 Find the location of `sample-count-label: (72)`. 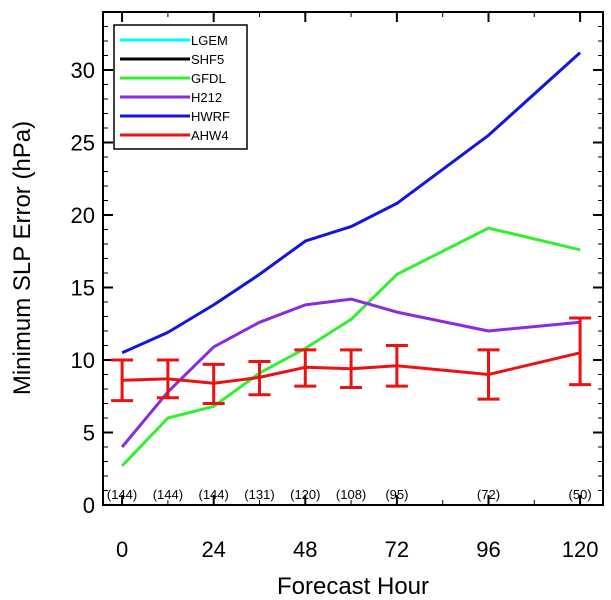

sample-count-label: (72) is located at coordinates (488, 494).